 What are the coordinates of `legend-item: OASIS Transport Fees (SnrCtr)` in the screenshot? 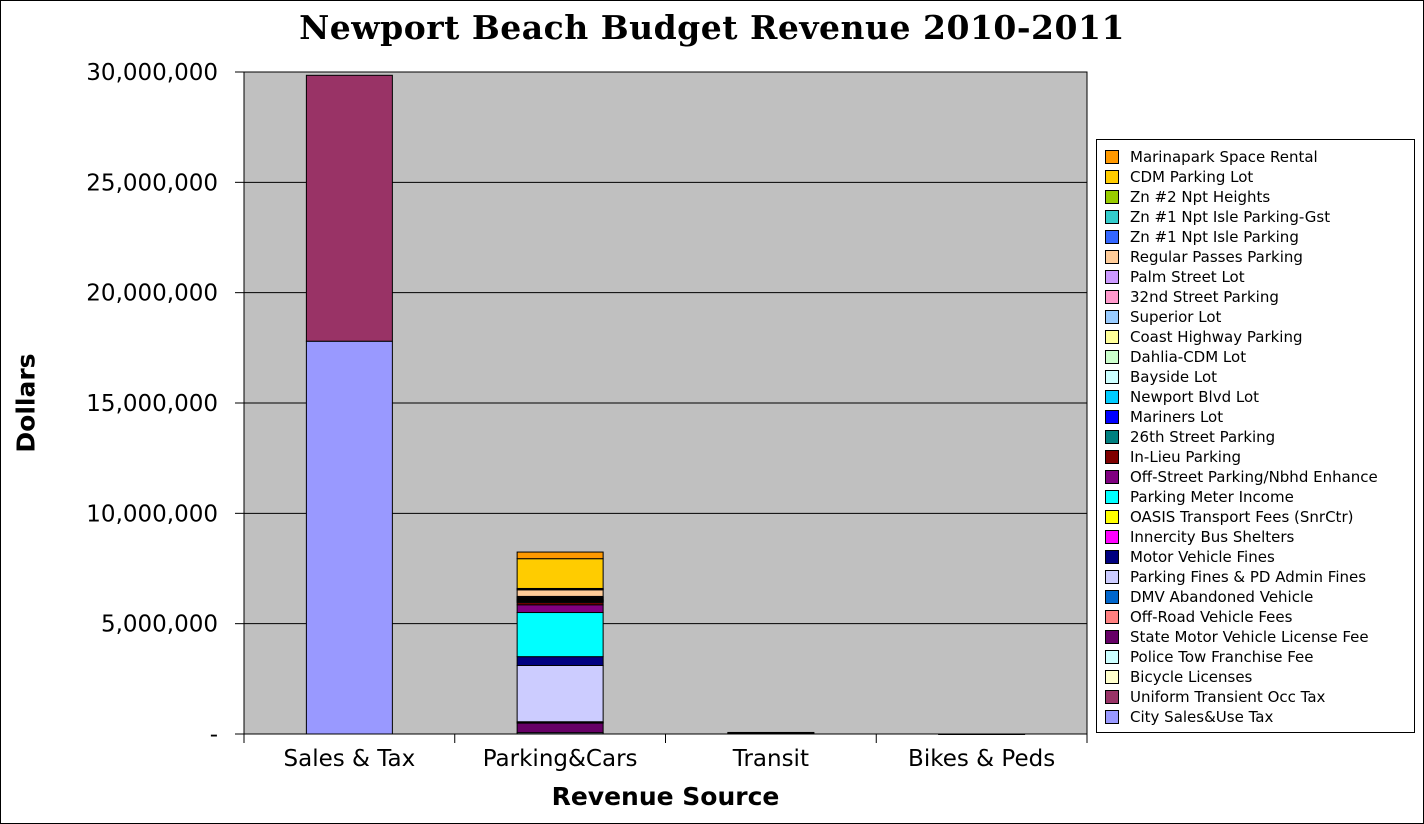 It's located at (1255, 517).